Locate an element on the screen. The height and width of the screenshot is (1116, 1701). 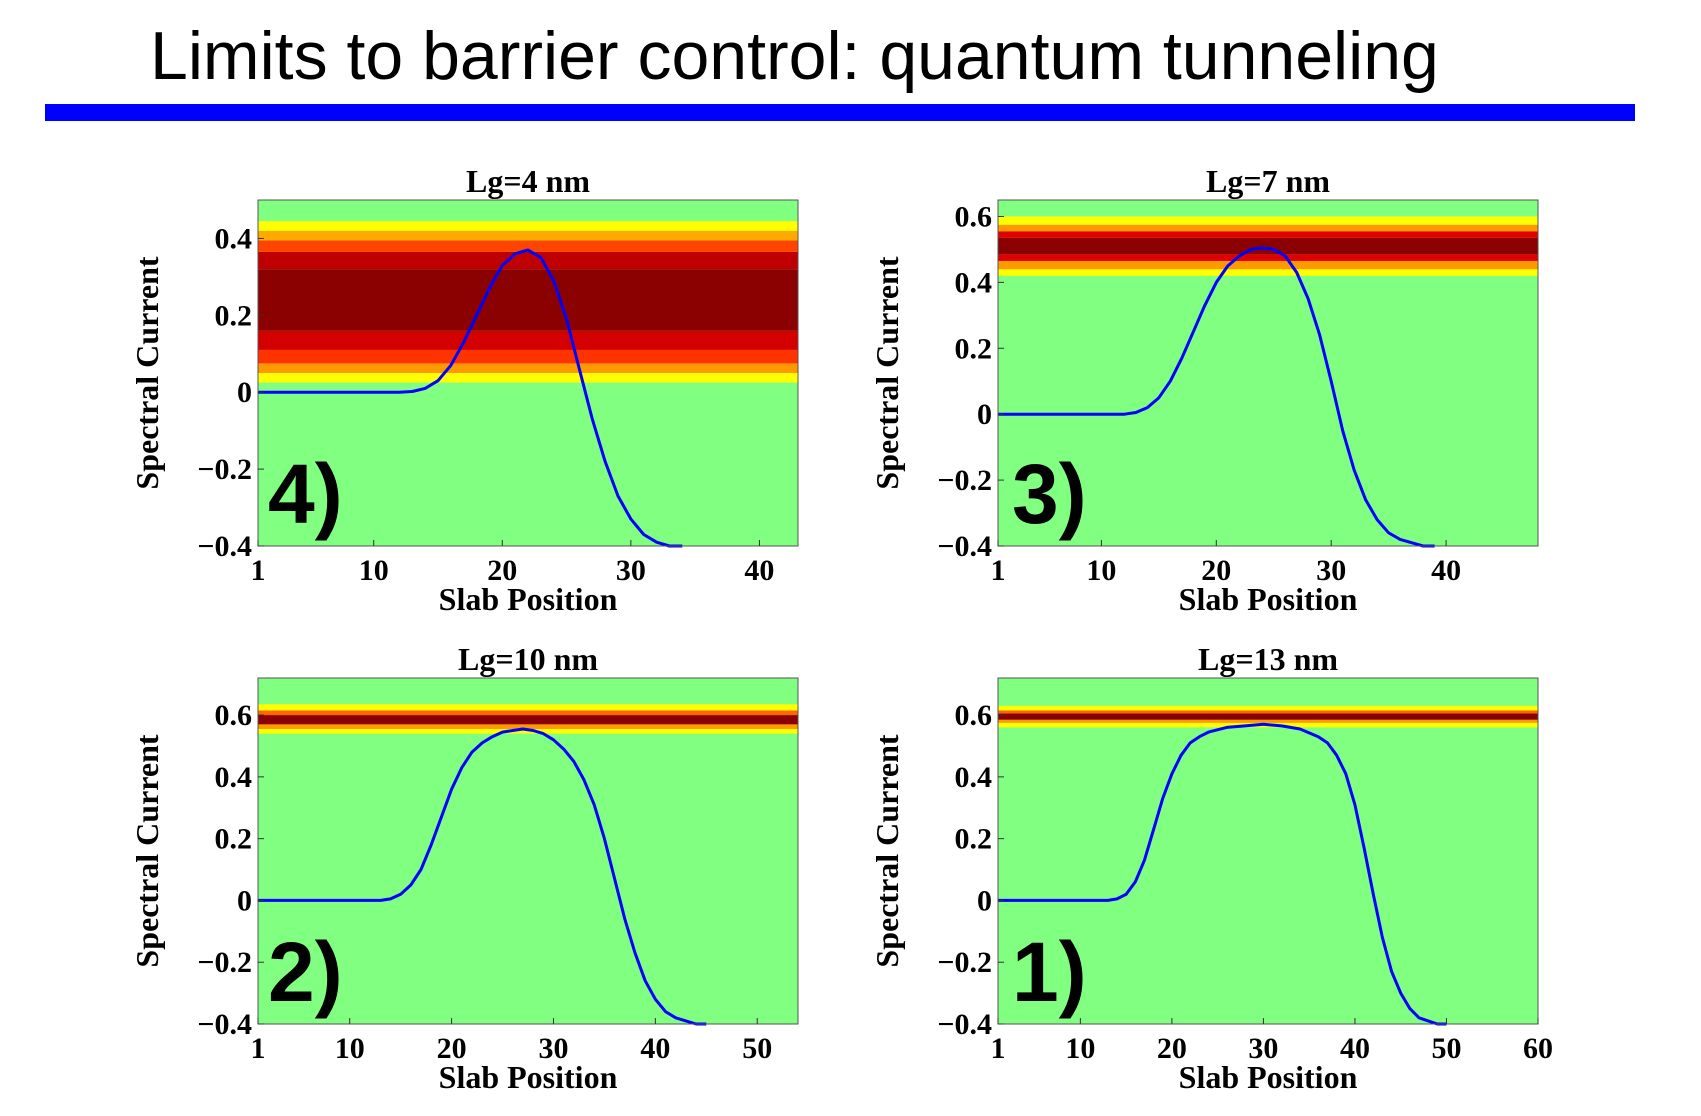
panel-label-1: 1) is located at coordinates (1049, 972).